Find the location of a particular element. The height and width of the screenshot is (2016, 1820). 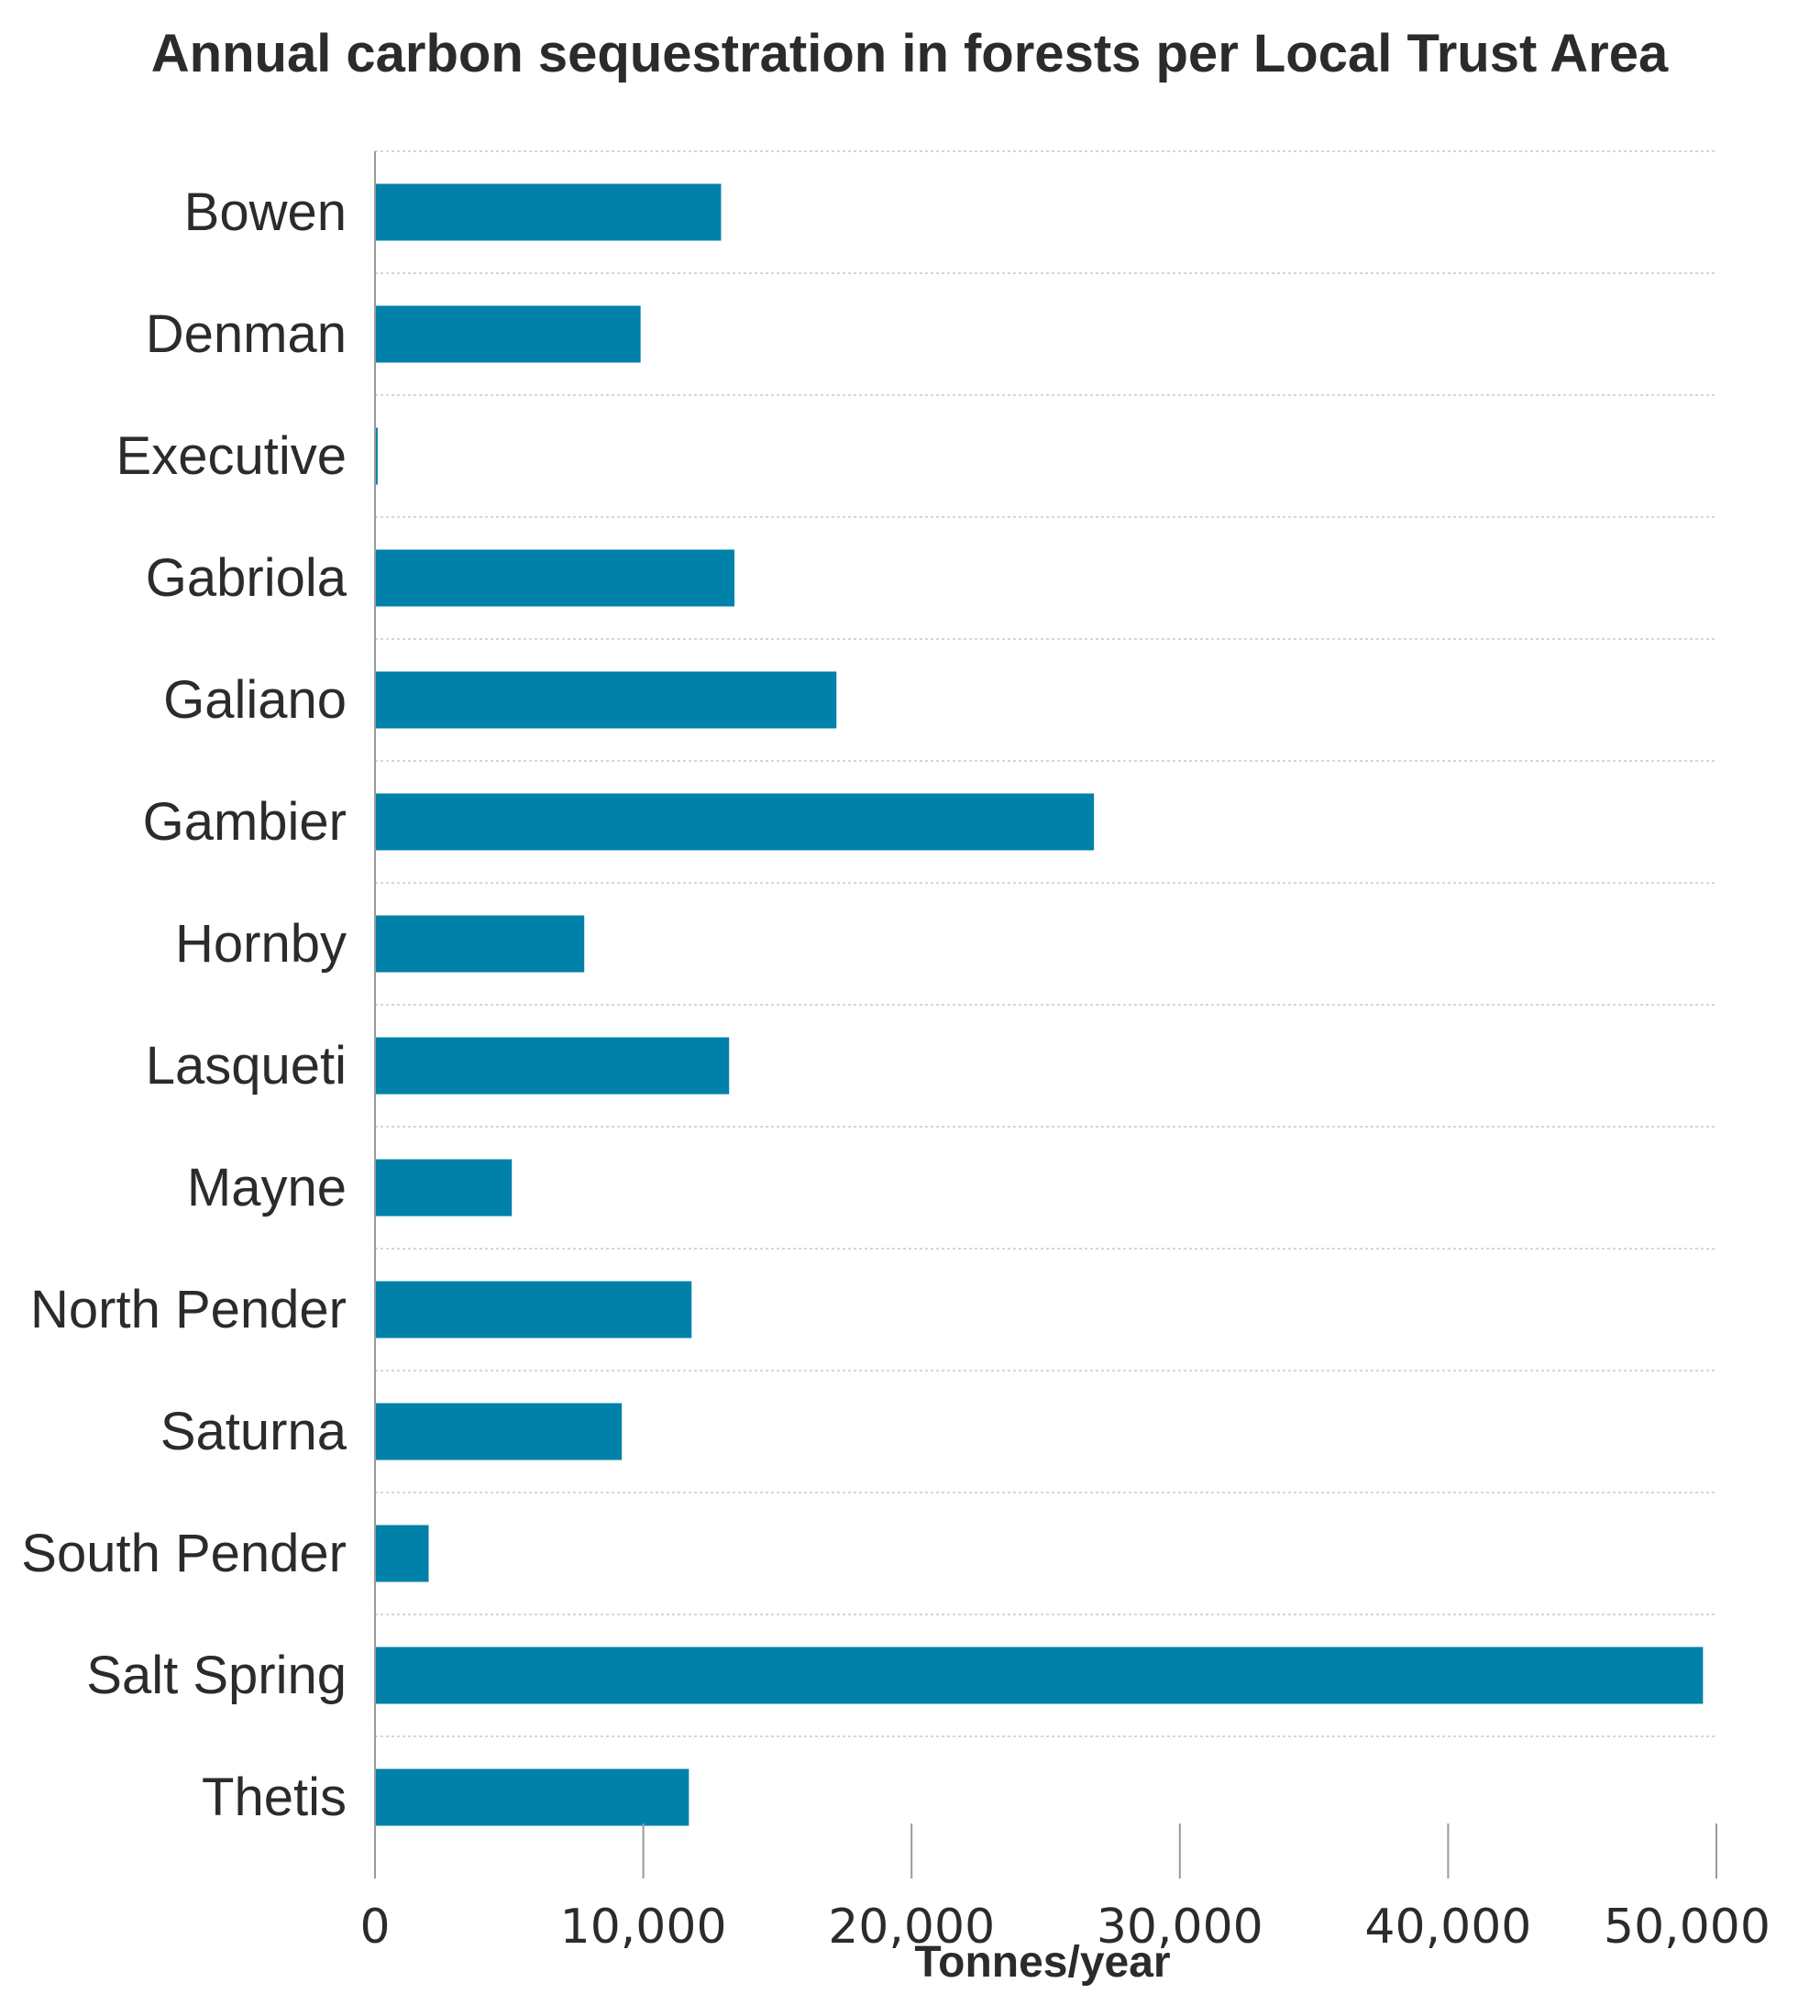

x-tick-label: 20,000 is located at coordinates (911, 1927).